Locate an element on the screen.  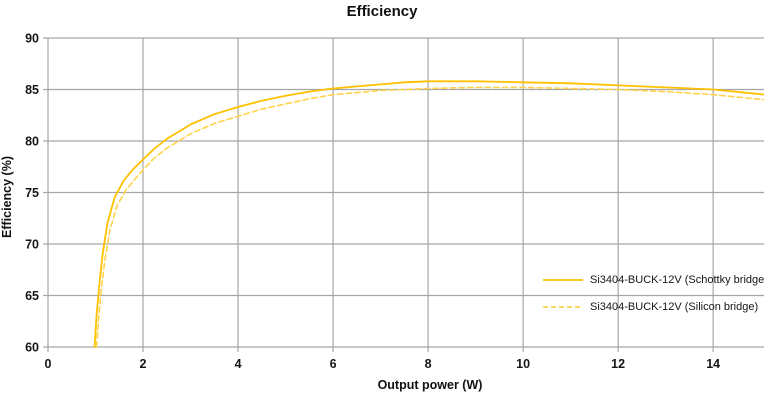
x-axis-title: Output power (W) is located at coordinates (430, 385).